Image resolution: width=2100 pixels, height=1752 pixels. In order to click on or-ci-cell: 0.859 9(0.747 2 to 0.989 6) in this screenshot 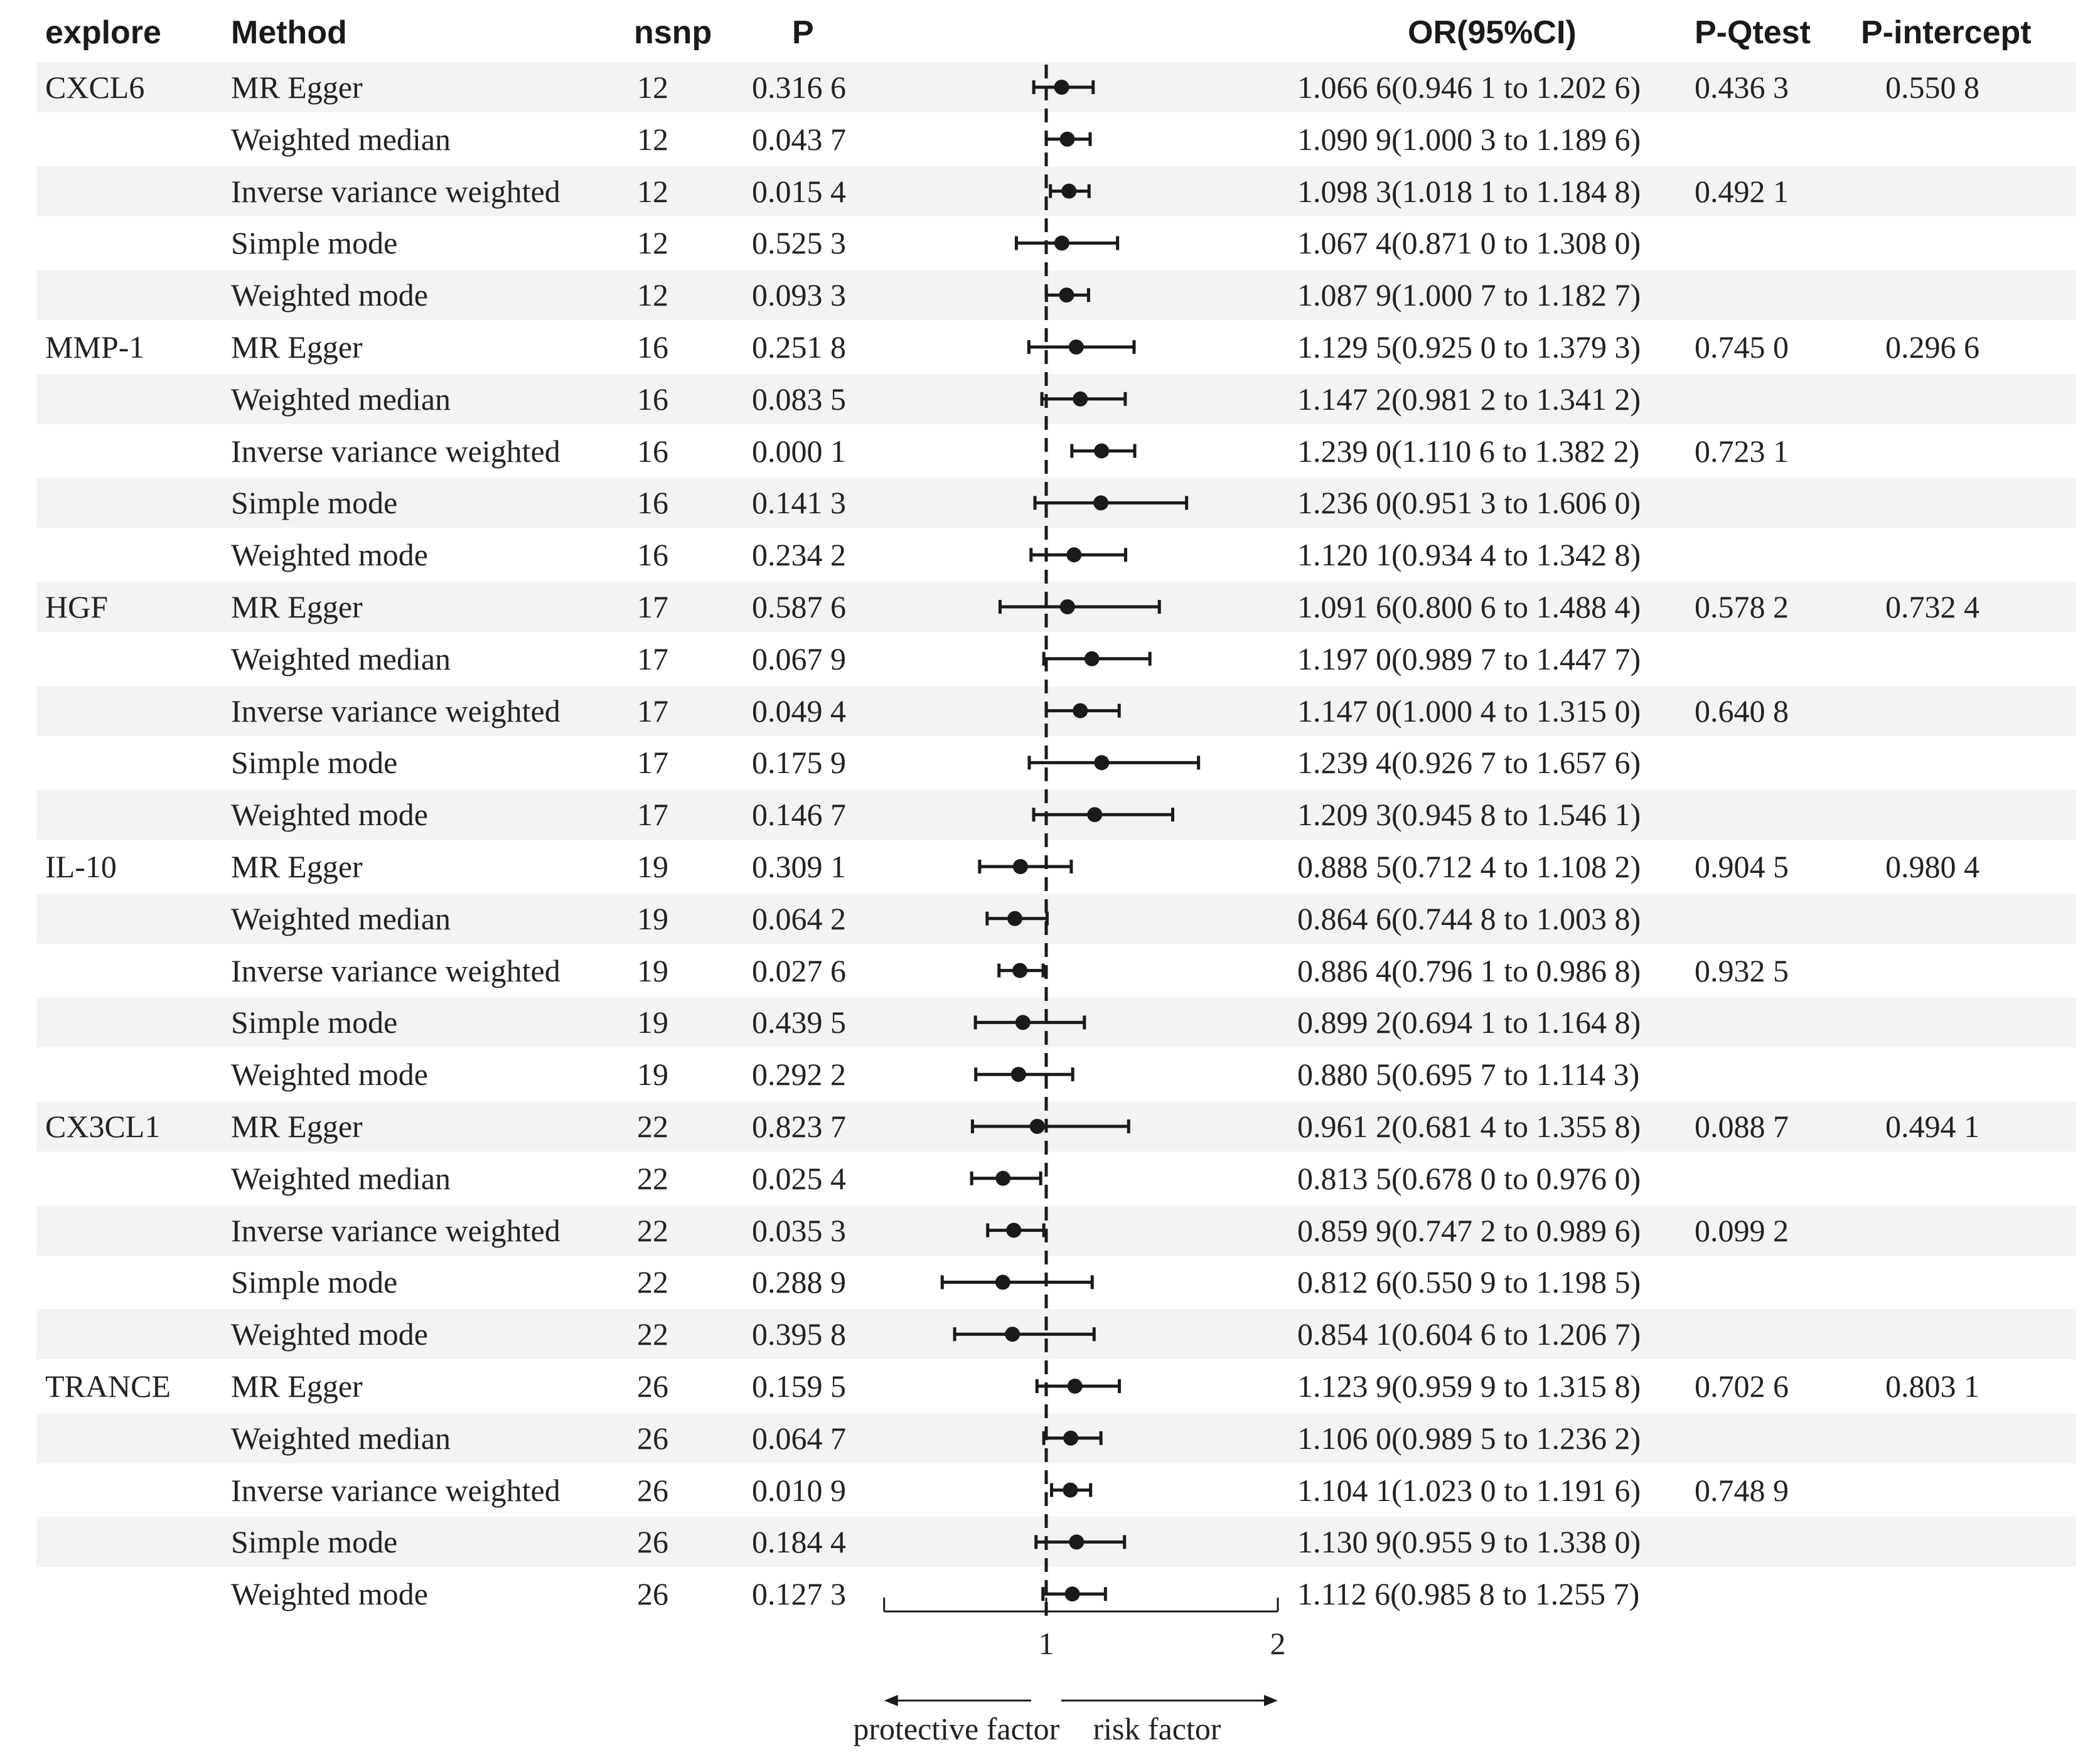, I will do `click(1469, 1230)`.